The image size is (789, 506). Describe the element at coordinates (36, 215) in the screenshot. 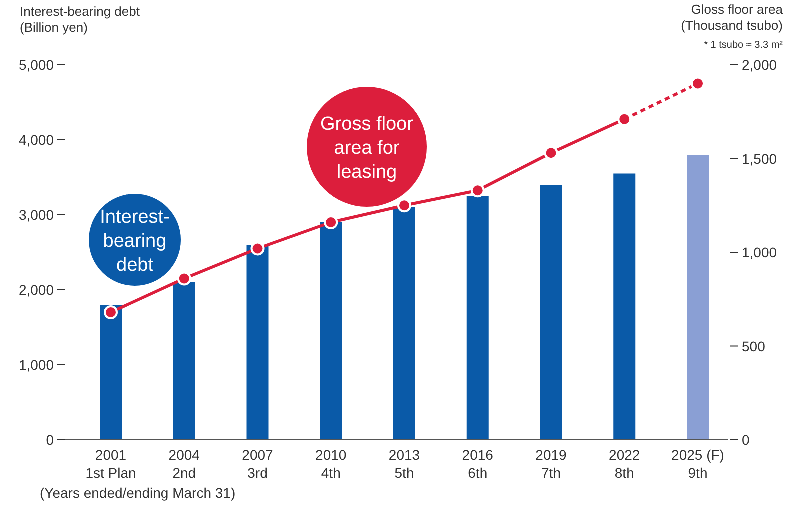

I see `y-tick-label: 3,000` at that location.